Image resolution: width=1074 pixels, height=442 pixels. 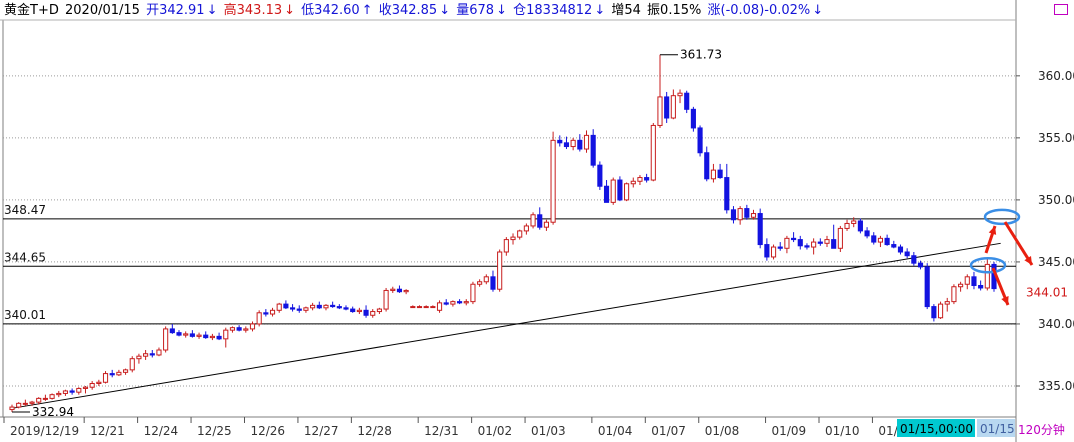 I want to click on x-tick-label: 01/09, so click(x=789, y=431).